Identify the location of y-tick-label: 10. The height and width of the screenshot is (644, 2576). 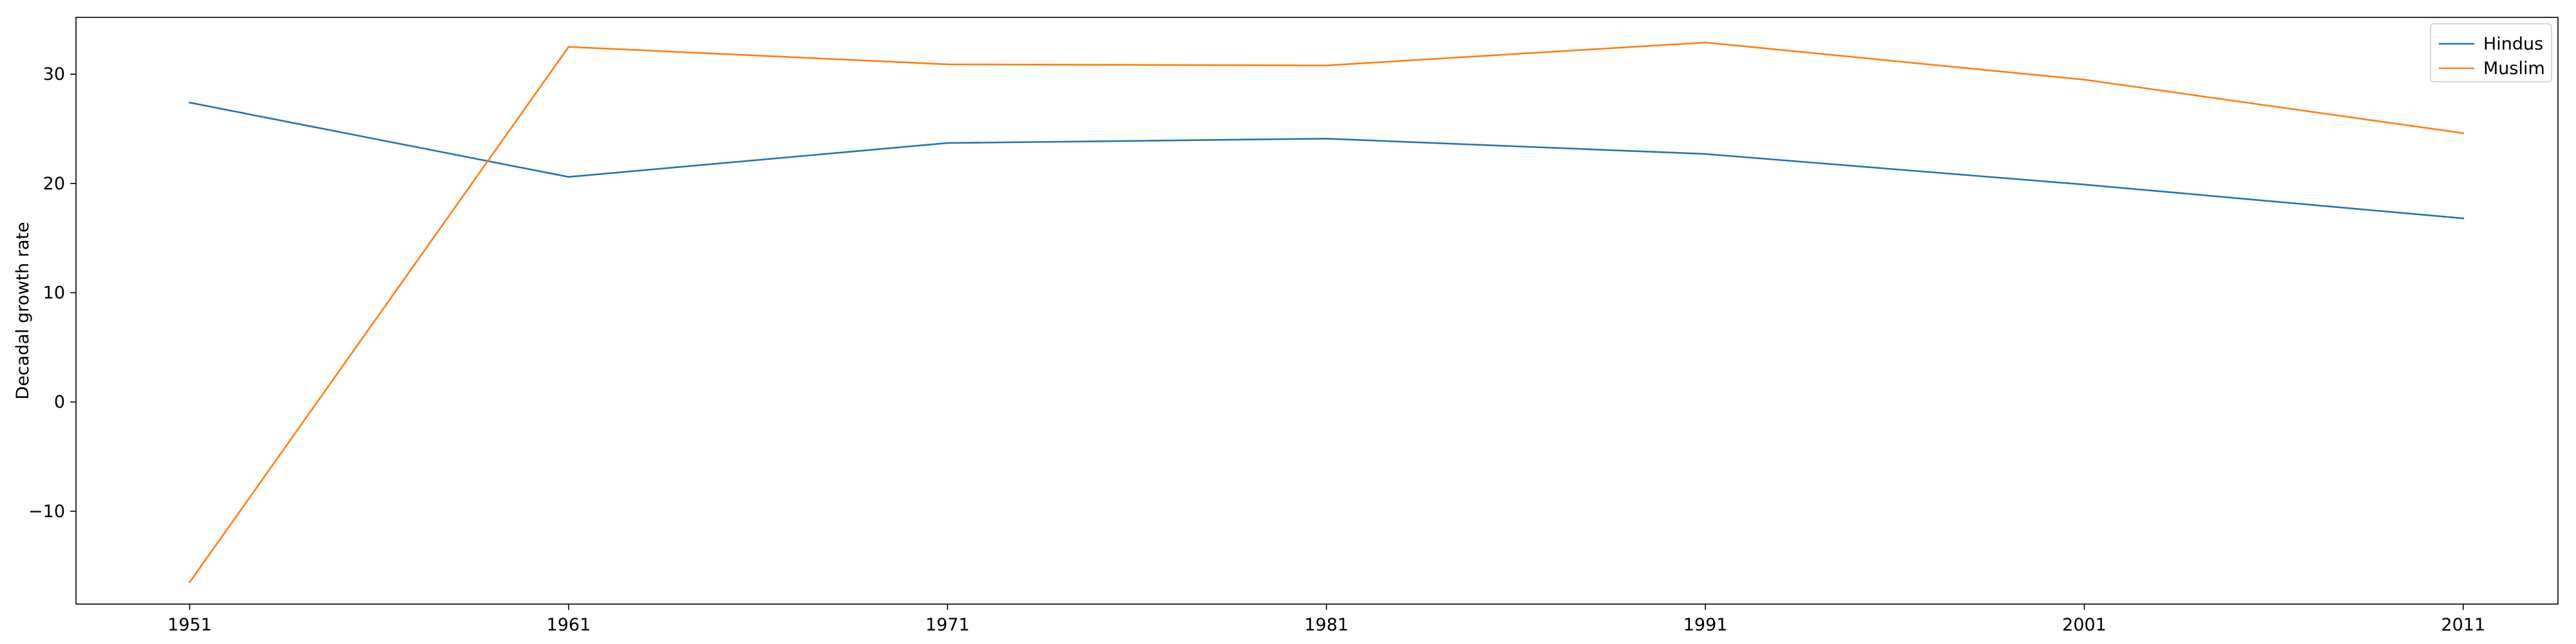
(54, 293).